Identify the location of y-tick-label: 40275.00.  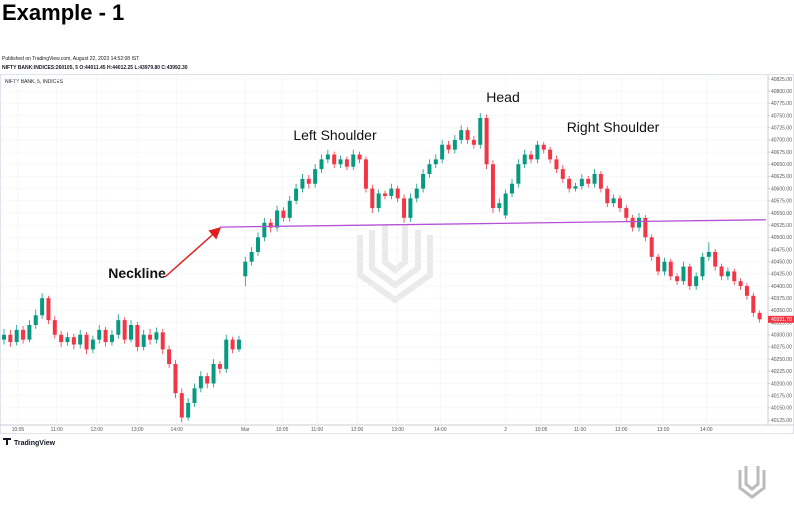
(781, 348).